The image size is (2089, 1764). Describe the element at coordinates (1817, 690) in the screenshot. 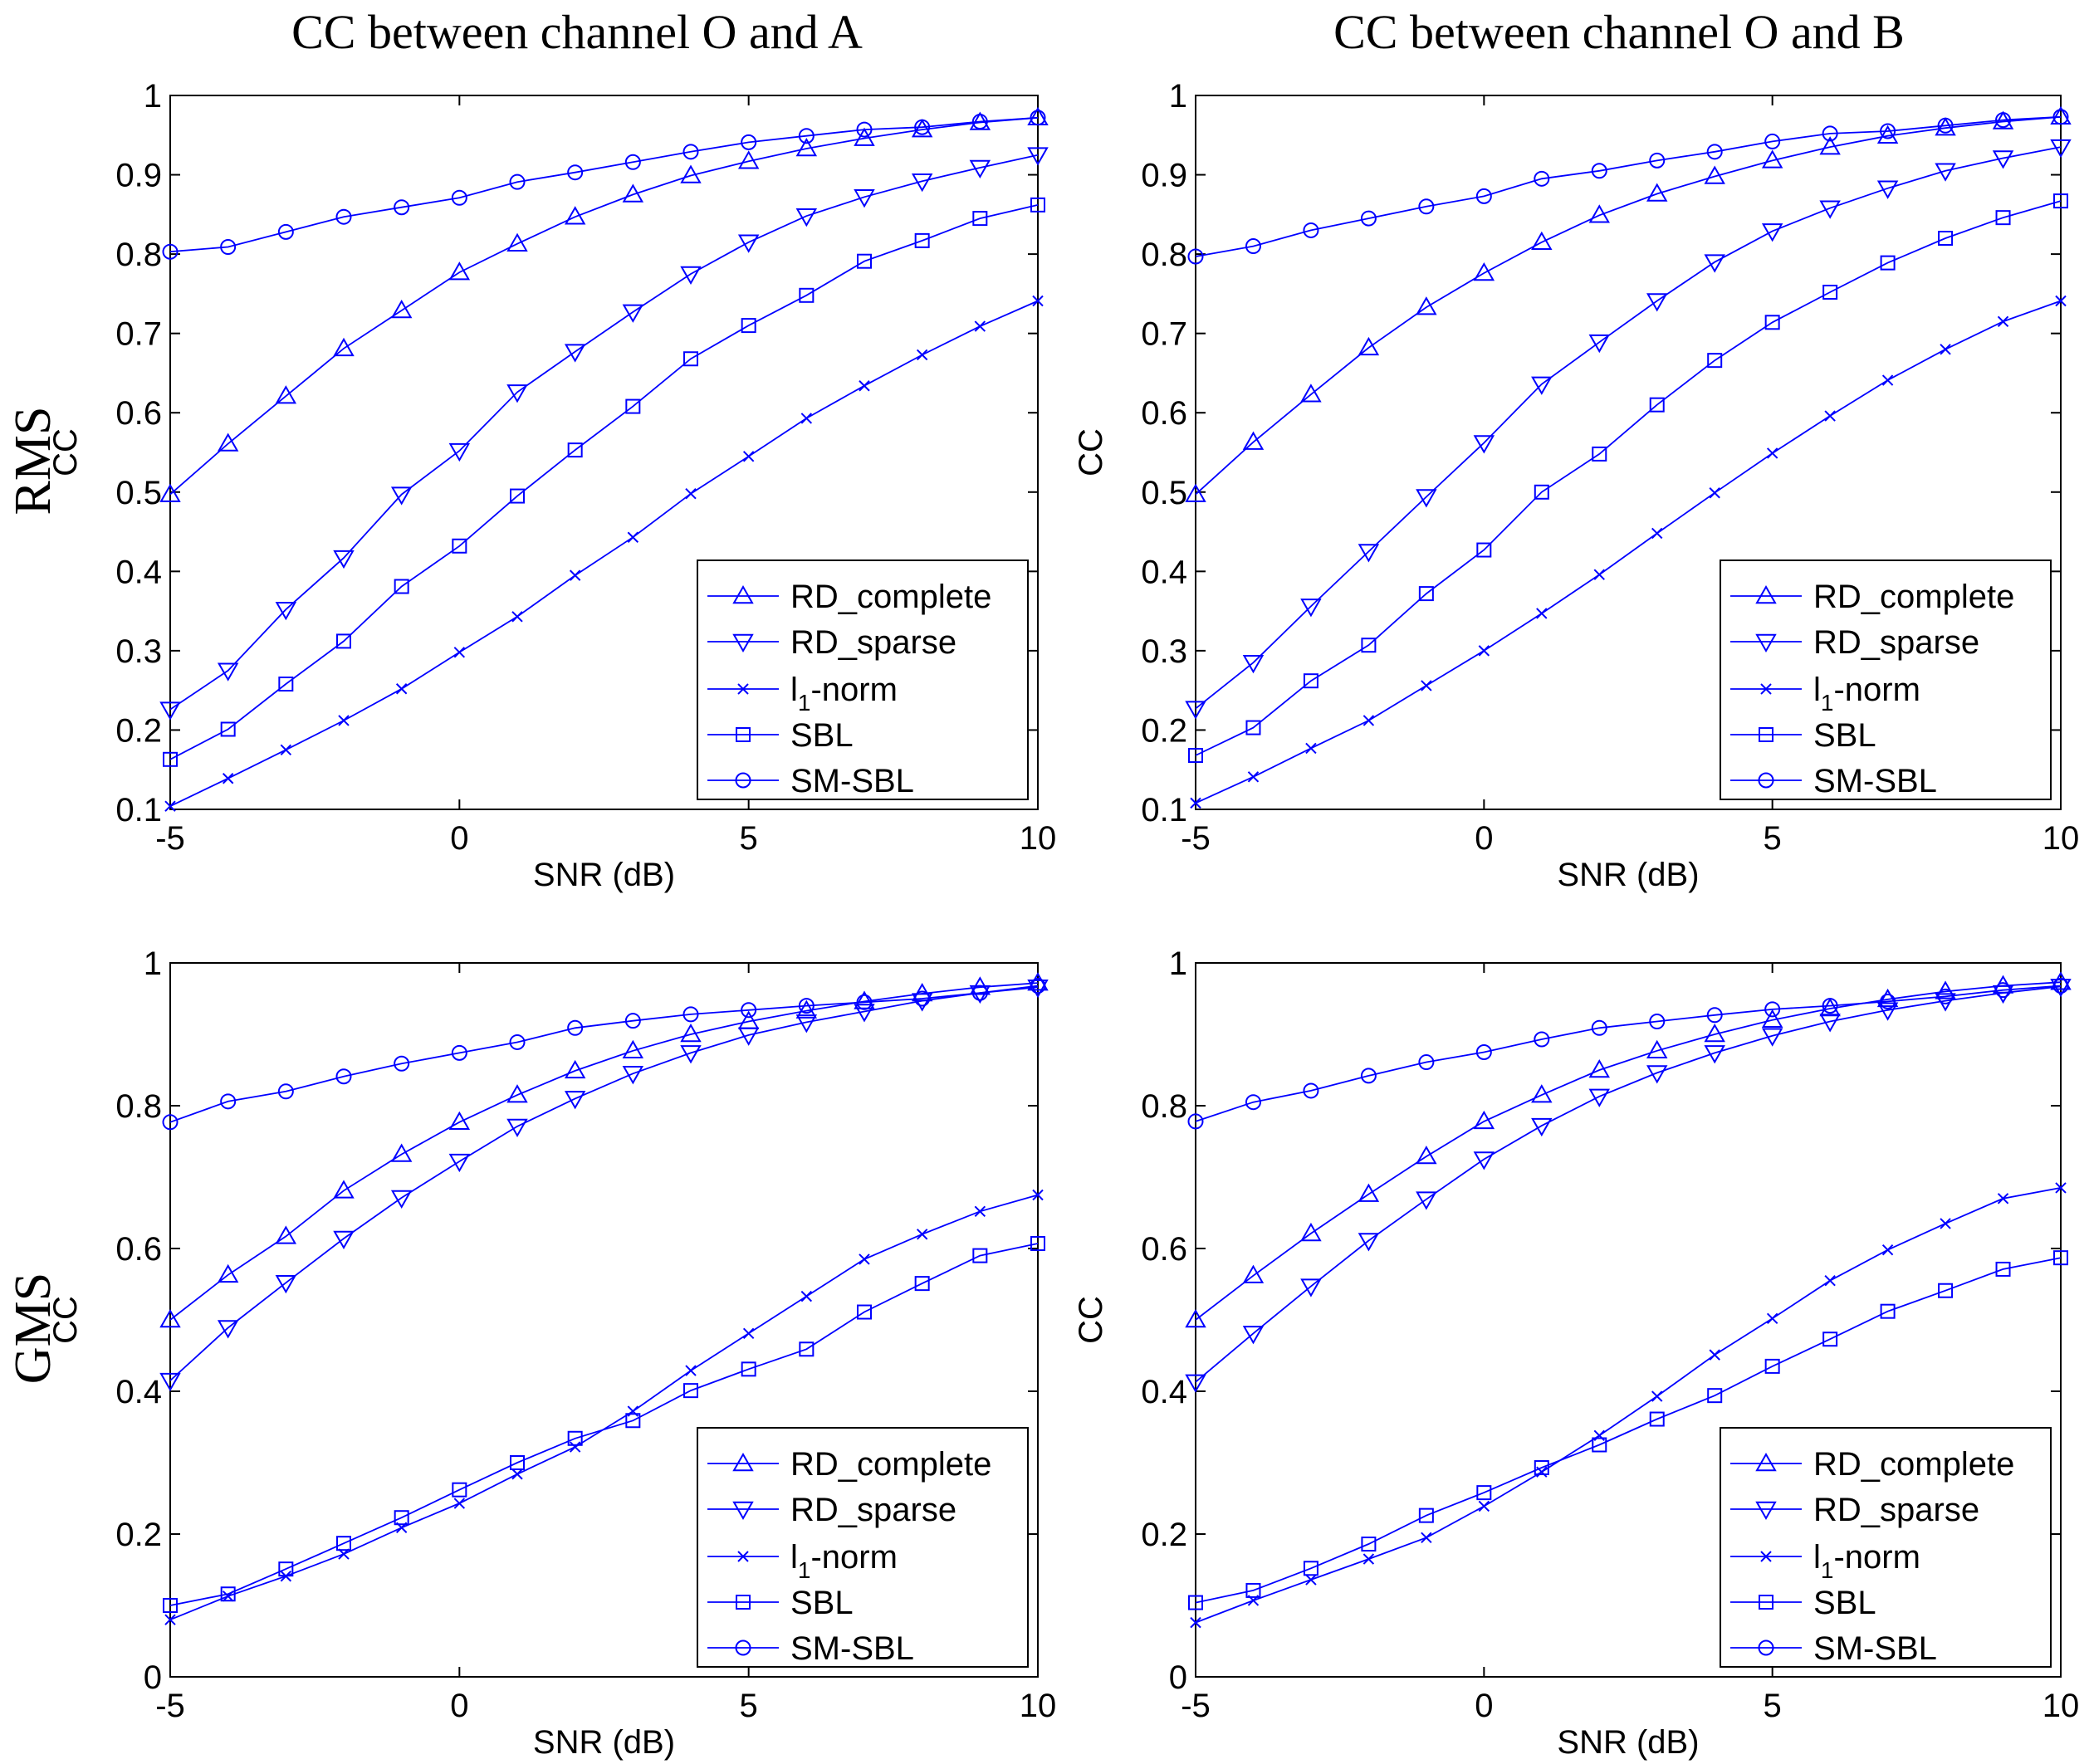

I see `legend-label-l1-prefix: l` at that location.